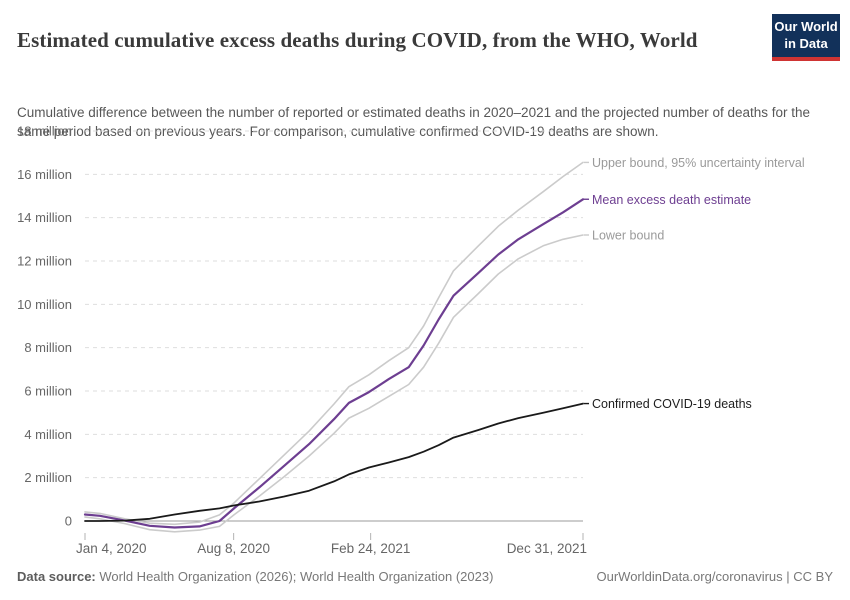  I want to click on y-tick-label-12: 12 million, so click(44, 261).